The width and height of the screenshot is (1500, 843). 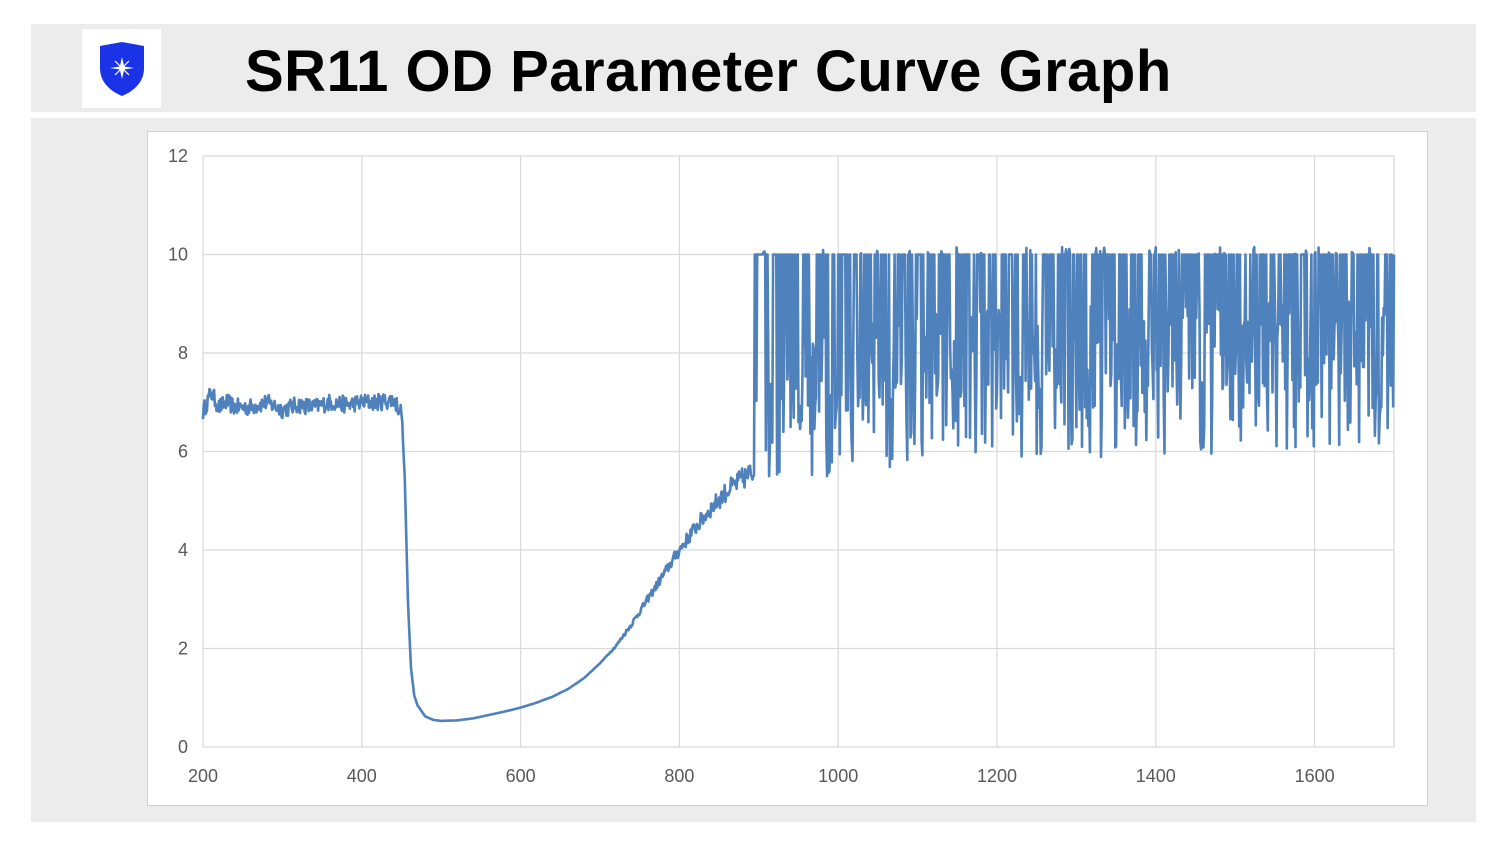 What do you see at coordinates (183, 353) in the screenshot?
I see `y-tick-label: 8` at bounding box center [183, 353].